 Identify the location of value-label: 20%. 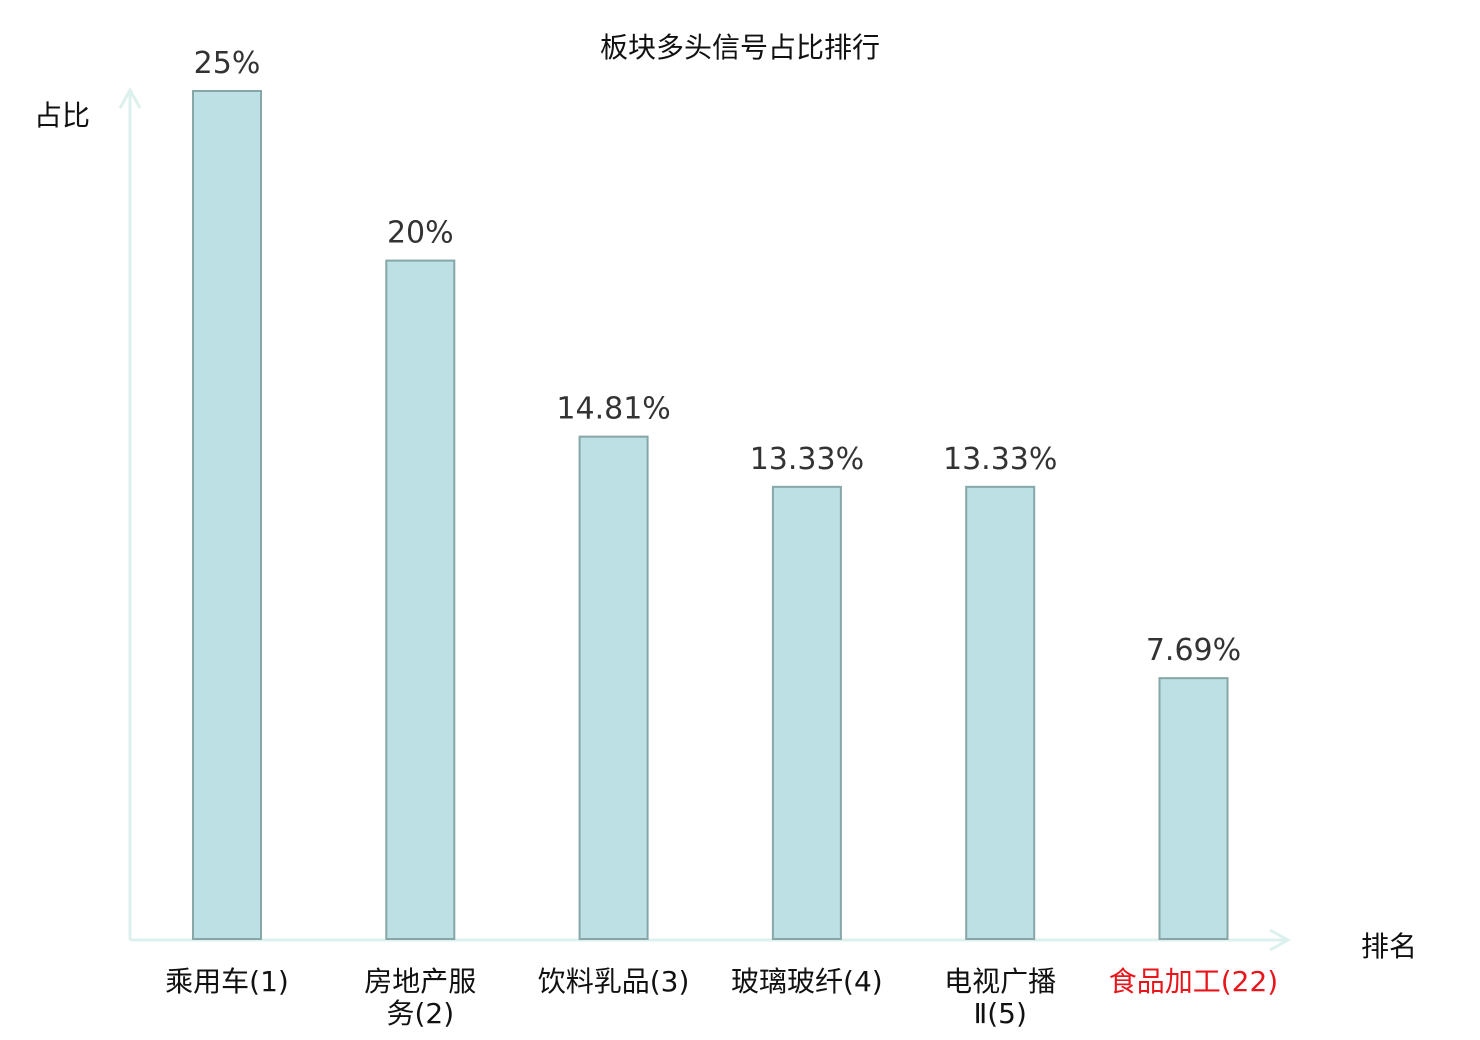
(420, 233).